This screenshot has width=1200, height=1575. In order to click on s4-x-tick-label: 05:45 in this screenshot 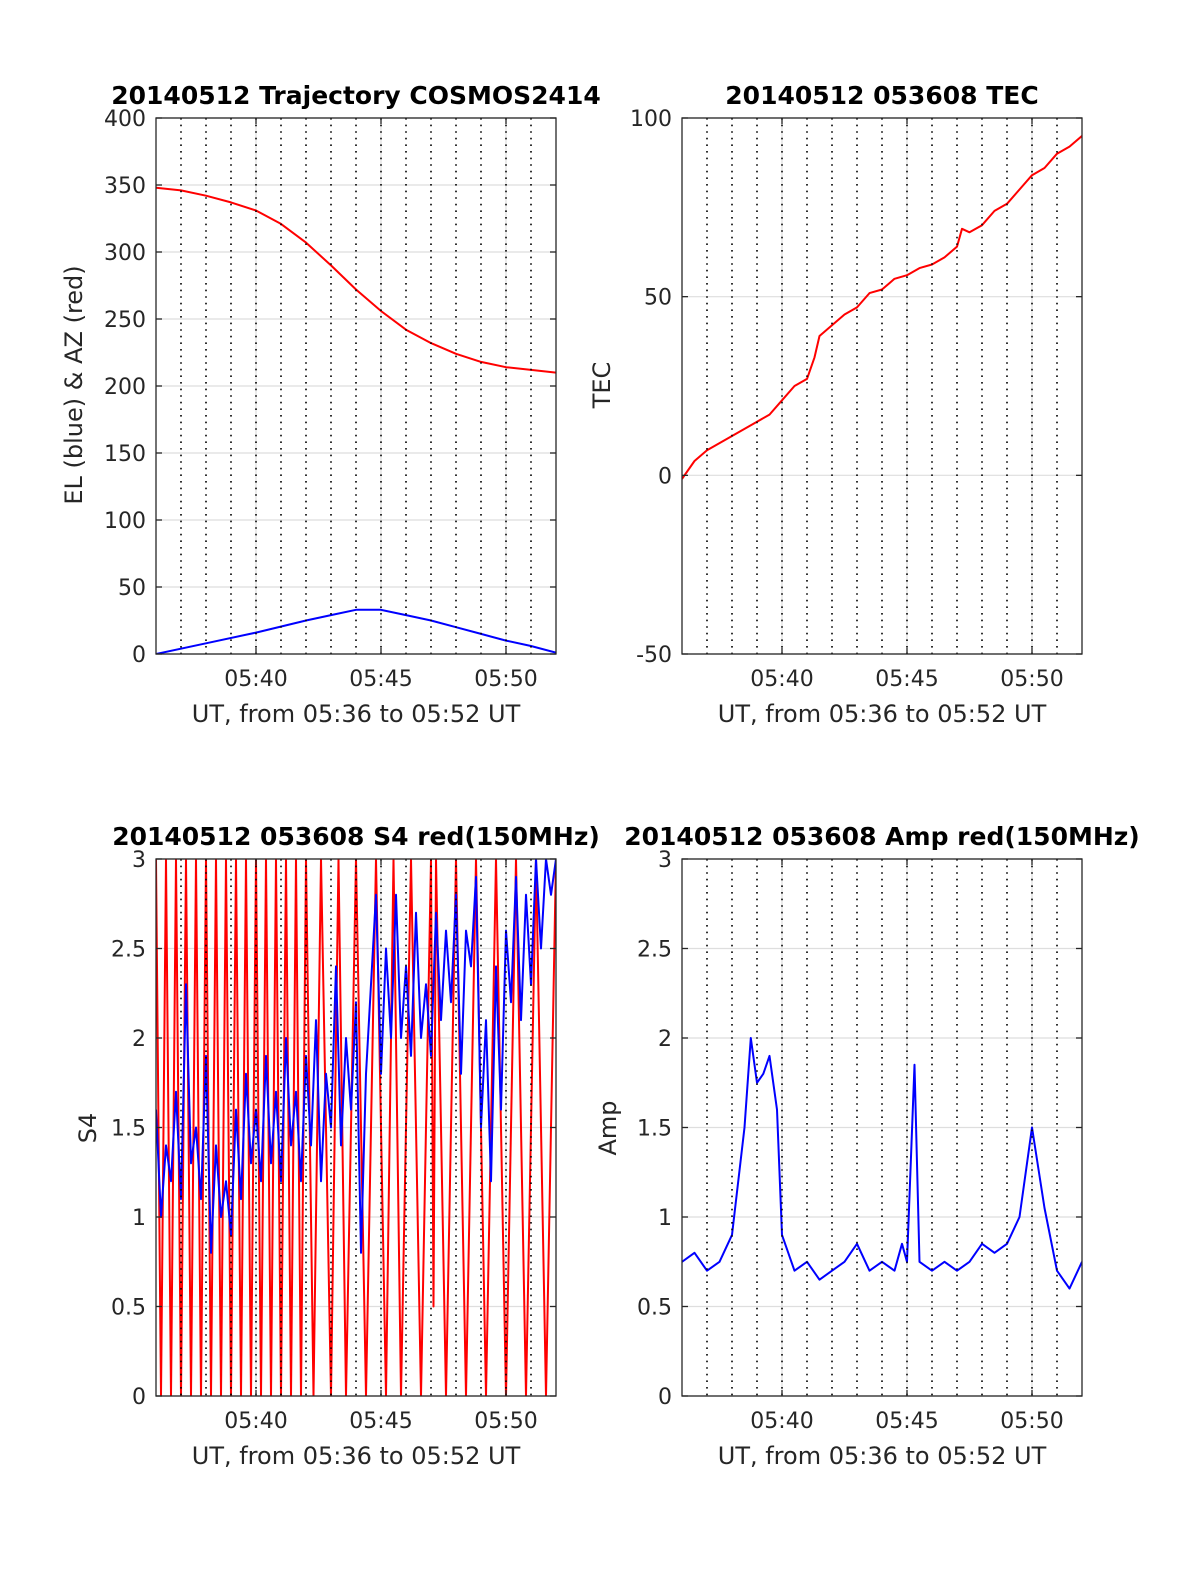, I will do `click(380, 1421)`.